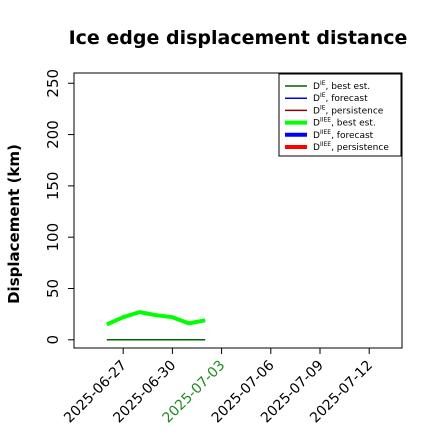 The width and height of the screenshot is (440, 440). I want to click on plot-series, so click(155, 325).